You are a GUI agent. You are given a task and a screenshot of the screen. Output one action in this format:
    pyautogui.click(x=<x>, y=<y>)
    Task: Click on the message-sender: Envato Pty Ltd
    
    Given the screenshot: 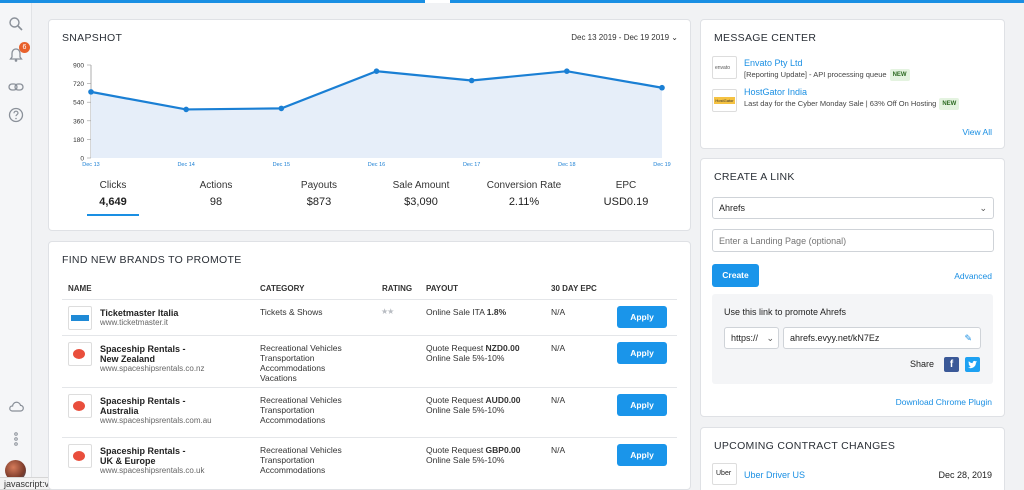 What is the action you would take?
    pyautogui.click(x=773, y=63)
    